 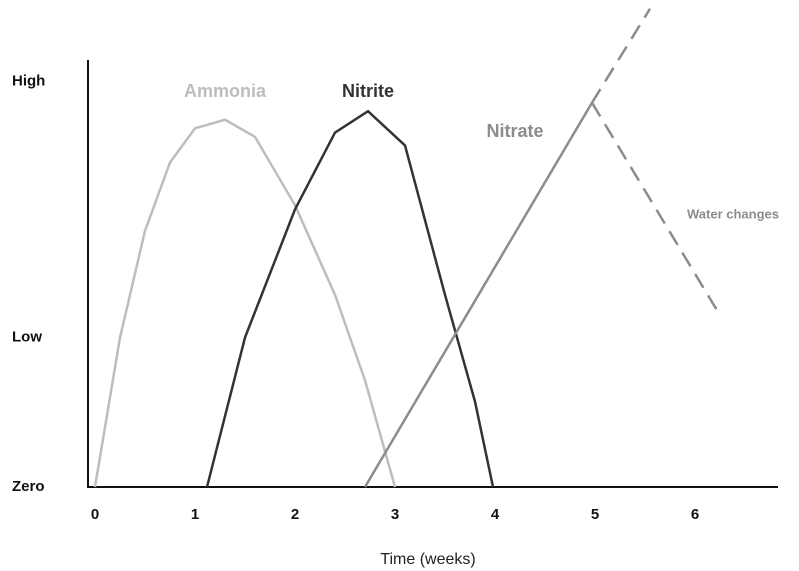 I want to click on x-tick-label: 4, so click(x=495, y=514).